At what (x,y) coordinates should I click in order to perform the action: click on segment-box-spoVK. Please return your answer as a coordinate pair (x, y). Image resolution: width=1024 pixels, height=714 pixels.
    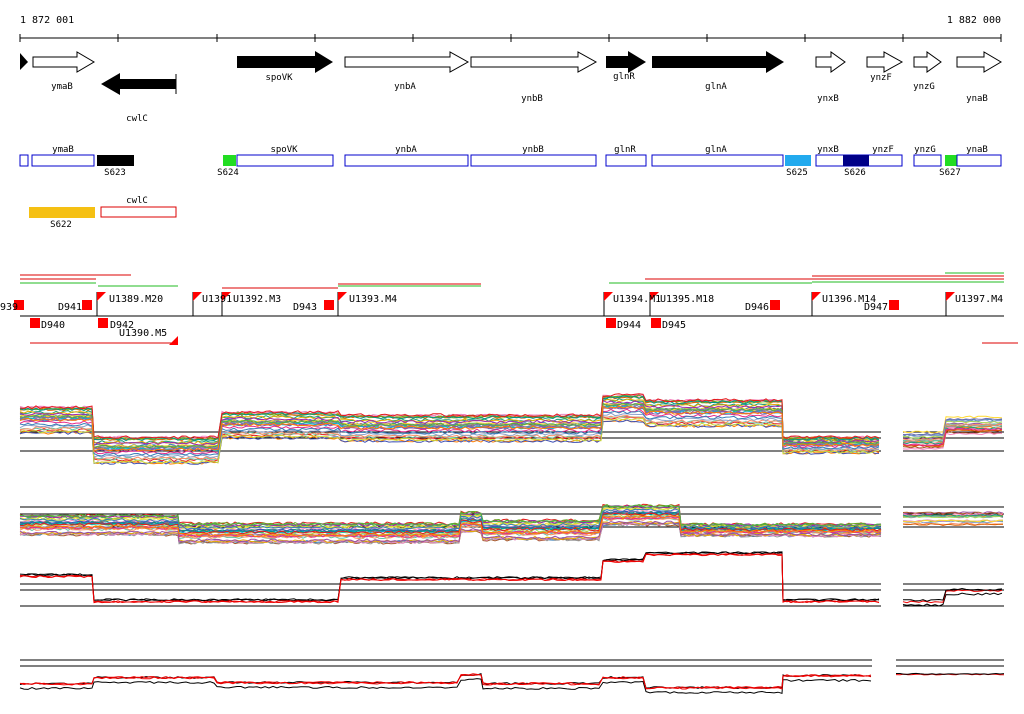
    Looking at the image, I should click on (285, 160).